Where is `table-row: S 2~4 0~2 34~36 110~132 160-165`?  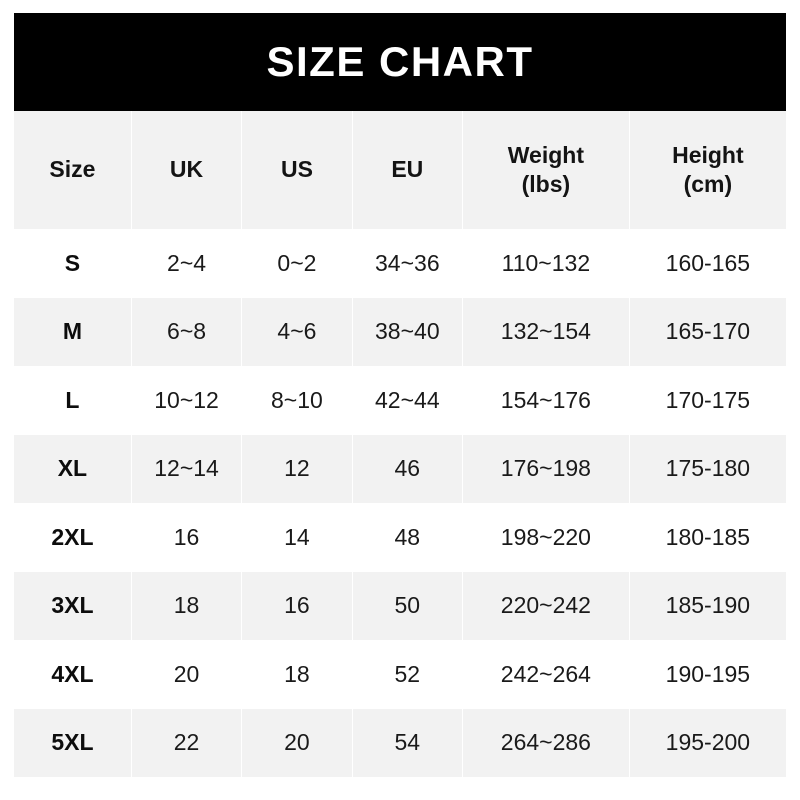 table-row: S 2~4 0~2 34~36 110~132 160-165 is located at coordinates (400, 263).